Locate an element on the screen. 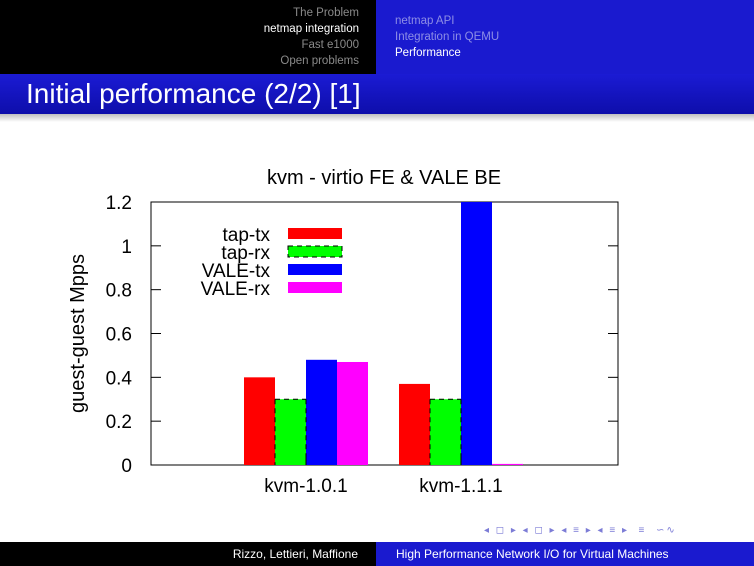 This screenshot has width=754, height=566. title-shadow is located at coordinates (377, 118).